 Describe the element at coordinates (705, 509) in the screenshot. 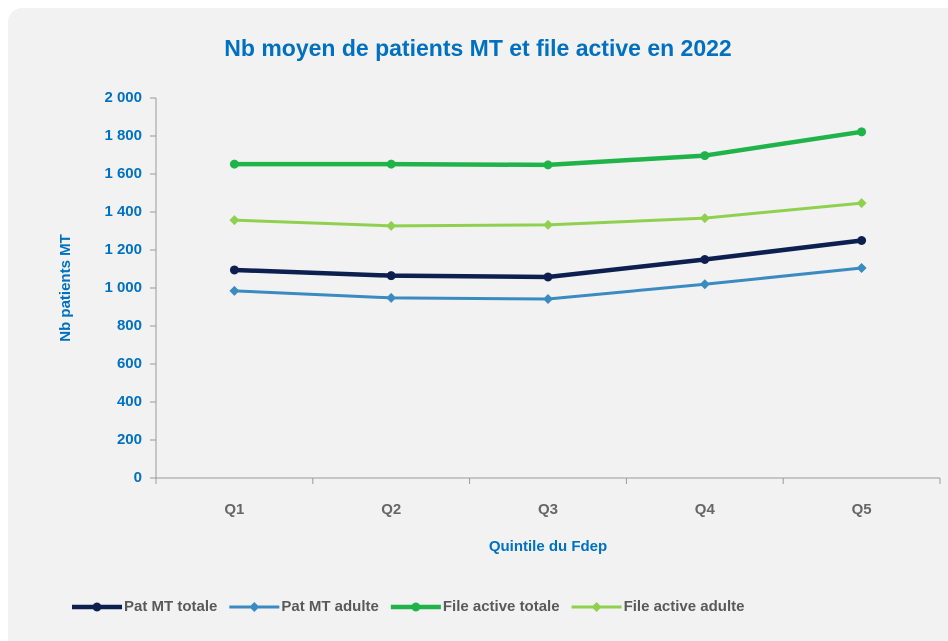

I see `x-tick-label: Q4` at that location.